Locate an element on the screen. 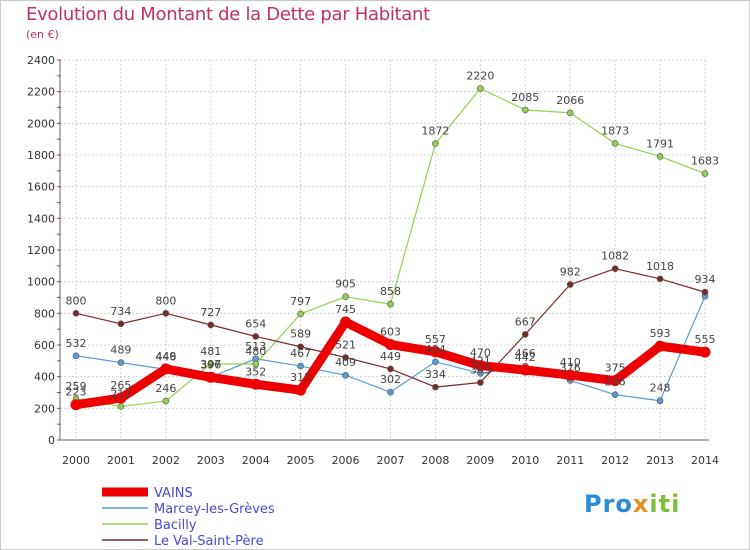  x-tick-label: 2001 is located at coordinates (121, 460).